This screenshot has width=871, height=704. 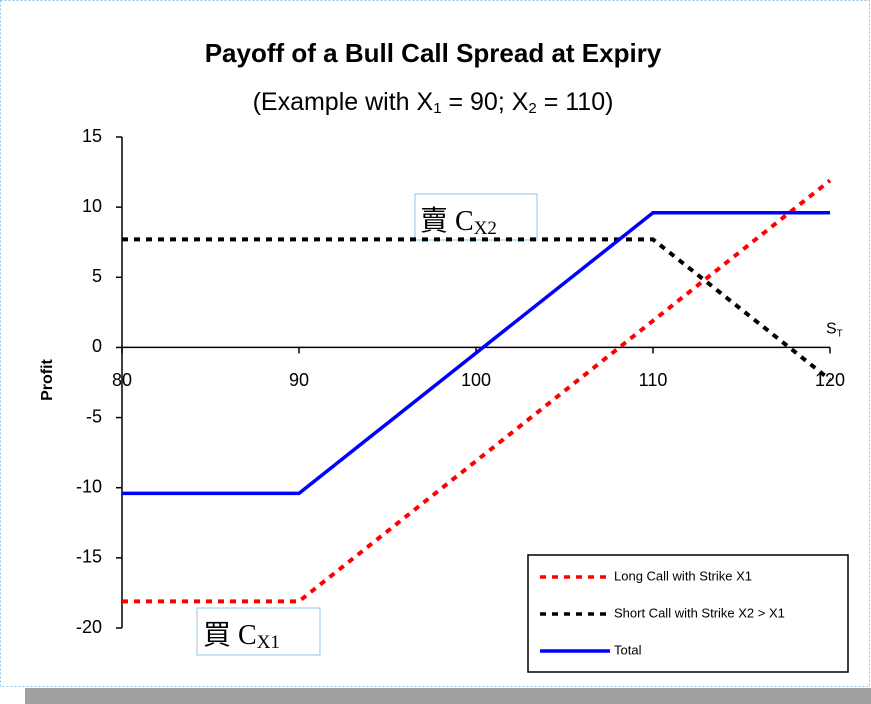 I want to click on x-axis-label-text: S, so click(x=831, y=329).